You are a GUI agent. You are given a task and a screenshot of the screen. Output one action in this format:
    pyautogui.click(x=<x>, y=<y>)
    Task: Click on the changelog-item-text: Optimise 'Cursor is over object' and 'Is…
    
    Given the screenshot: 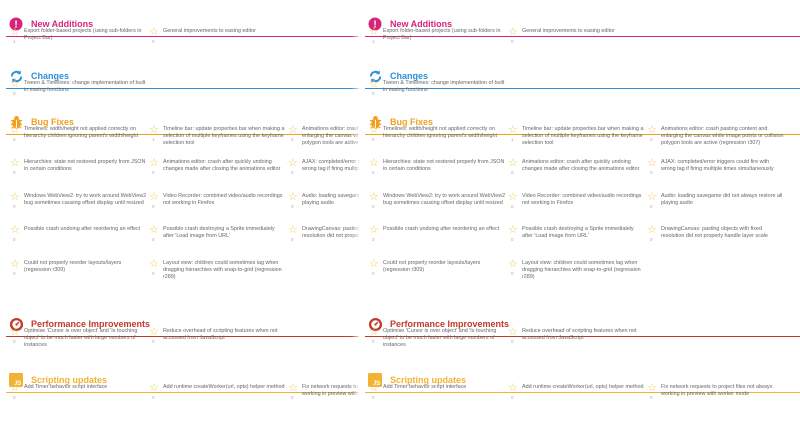 What is the action you would take?
    pyautogui.click(x=440, y=338)
    